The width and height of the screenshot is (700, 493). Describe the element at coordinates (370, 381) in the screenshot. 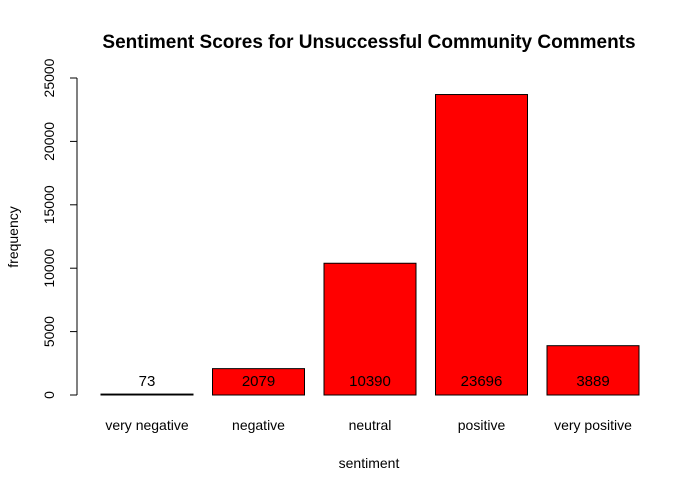

I see `data-label: 10390` at that location.